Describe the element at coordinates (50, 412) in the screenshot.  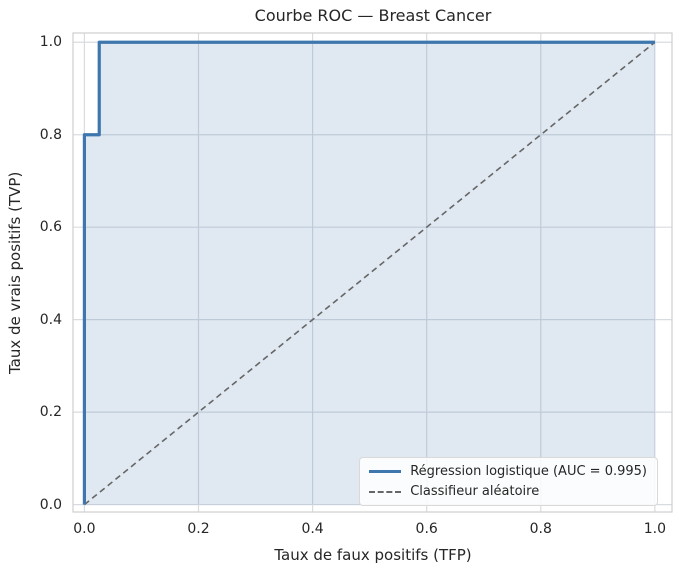
I see `y-tick-label: 0.2` at that location.